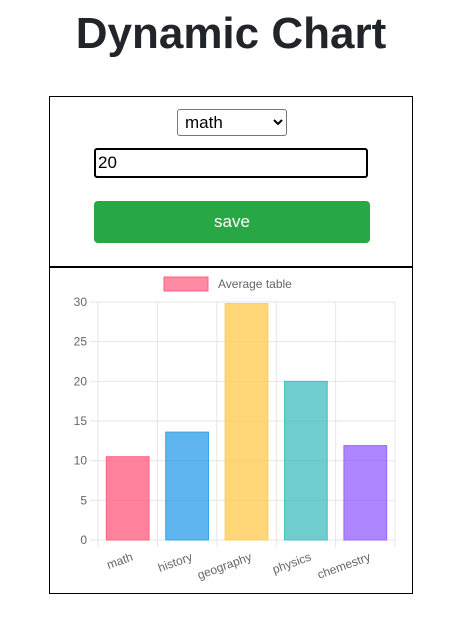 This screenshot has width=450, height=618. I want to click on bar-geography, so click(246, 422).